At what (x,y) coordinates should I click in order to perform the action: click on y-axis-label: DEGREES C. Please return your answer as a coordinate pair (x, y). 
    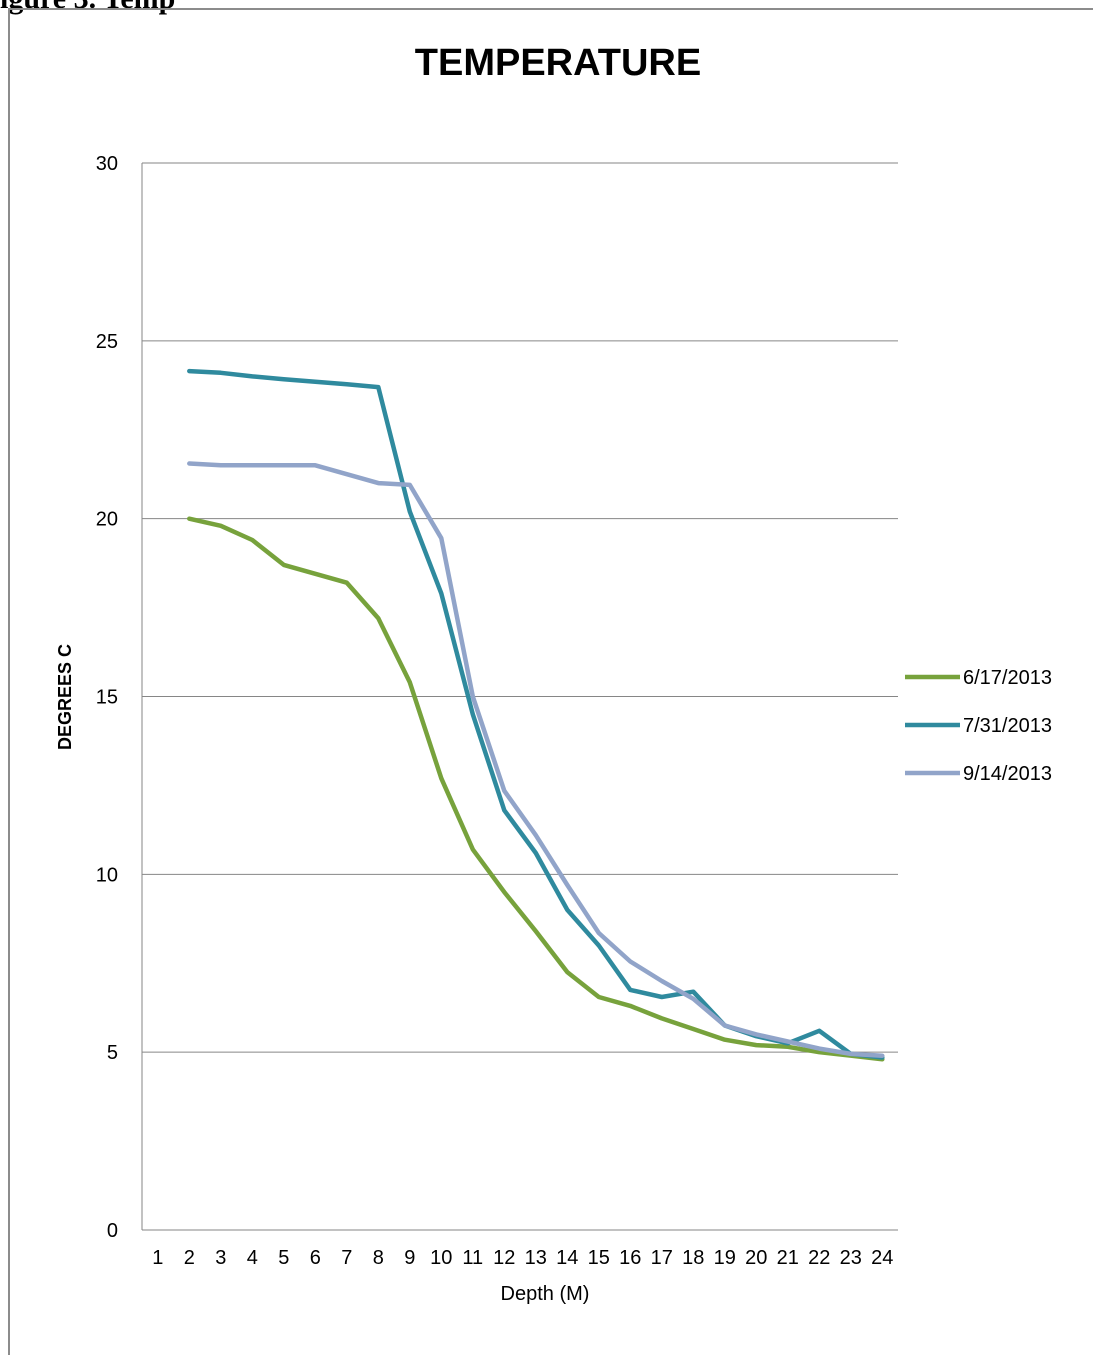
    Looking at the image, I should click on (65, 697).